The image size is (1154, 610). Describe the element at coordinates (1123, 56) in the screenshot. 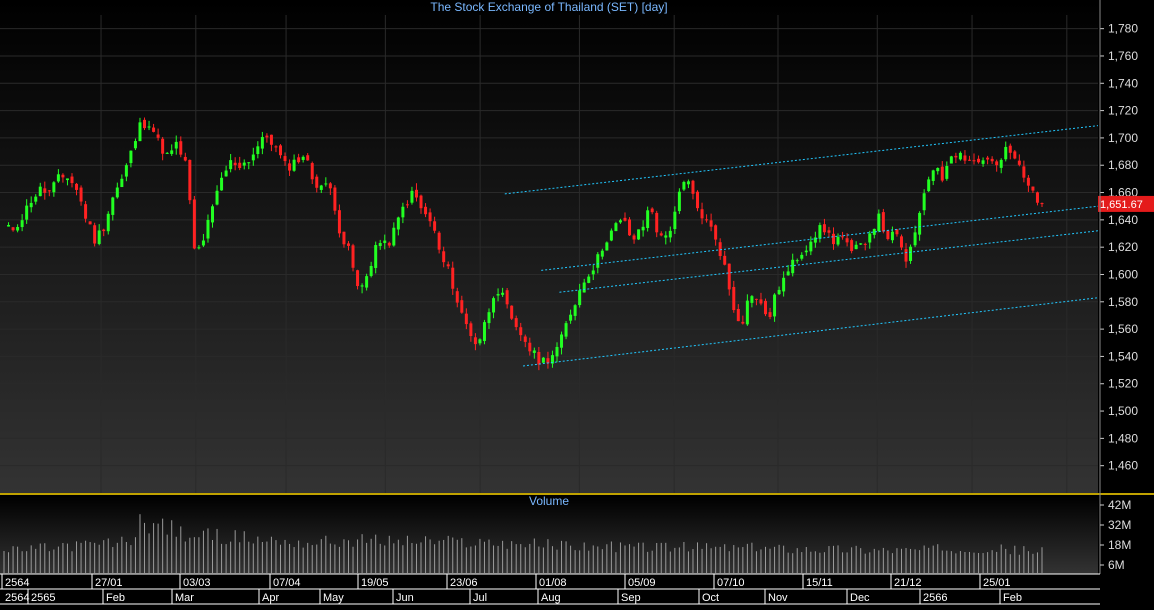

I see `y-tick-label: 1,760` at that location.